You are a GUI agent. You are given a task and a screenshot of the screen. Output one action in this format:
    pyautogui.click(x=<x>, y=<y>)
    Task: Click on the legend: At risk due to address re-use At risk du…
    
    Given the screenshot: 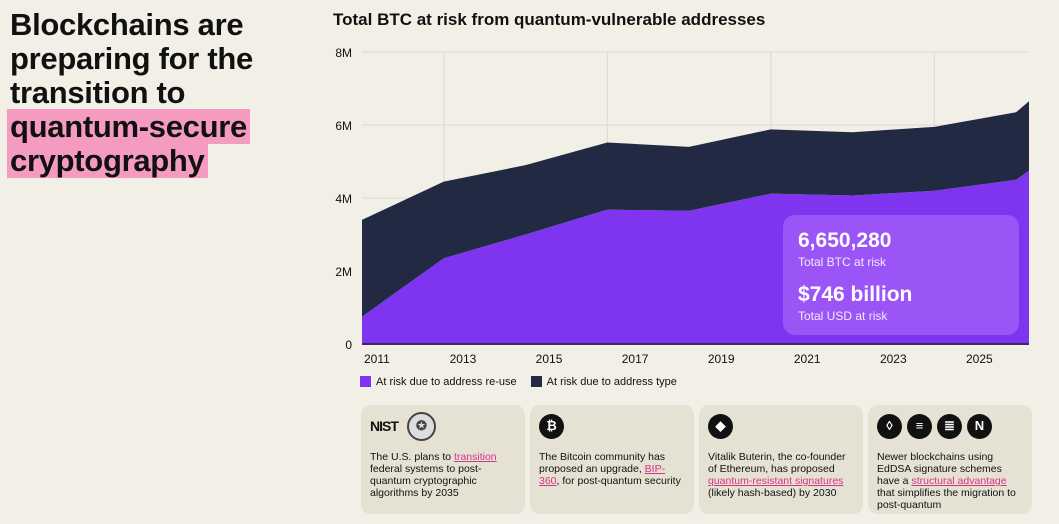 What is the action you would take?
    pyautogui.click(x=518, y=382)
    